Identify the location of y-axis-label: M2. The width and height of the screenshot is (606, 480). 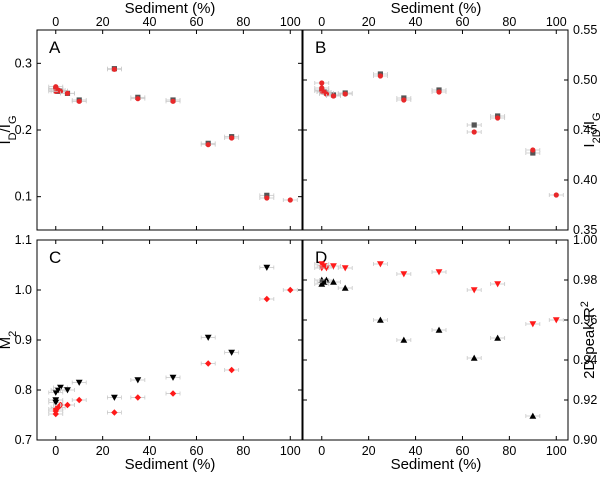
(9, 340).